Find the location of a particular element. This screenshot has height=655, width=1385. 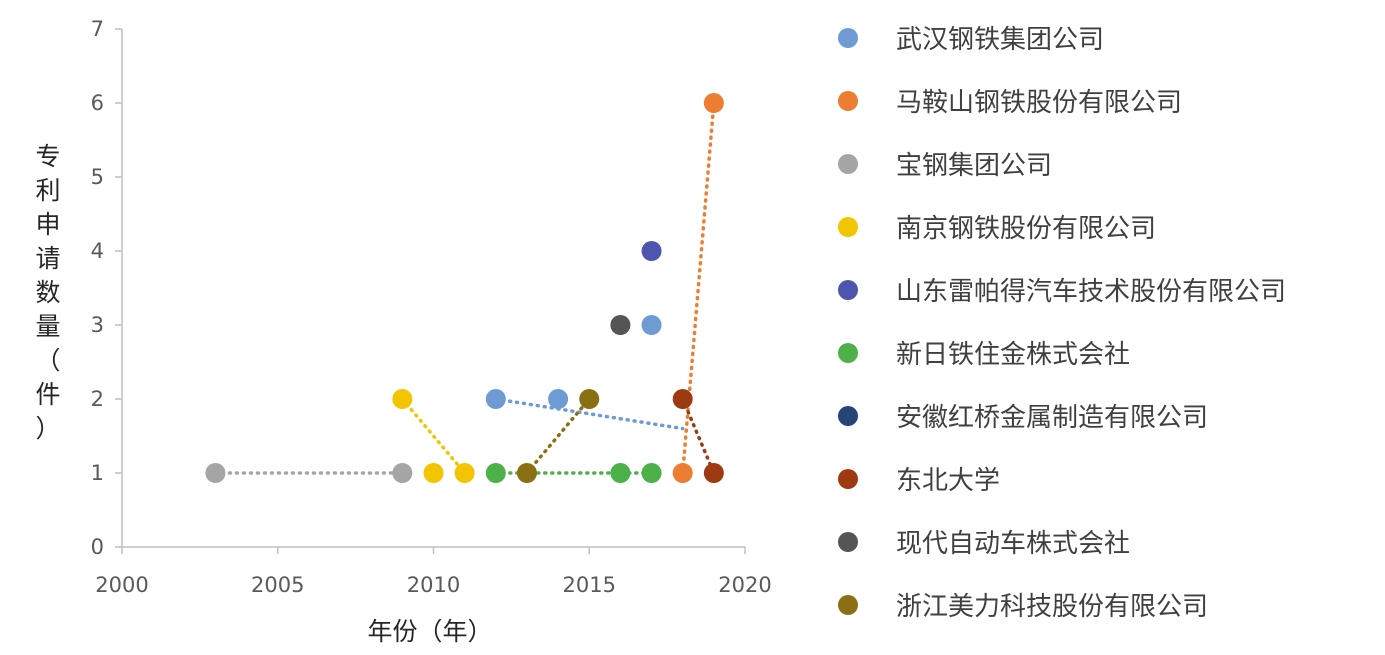

legend-item: 山东雷帕得汽车技术股份有限公司 is located at coordinates (1108, 289).